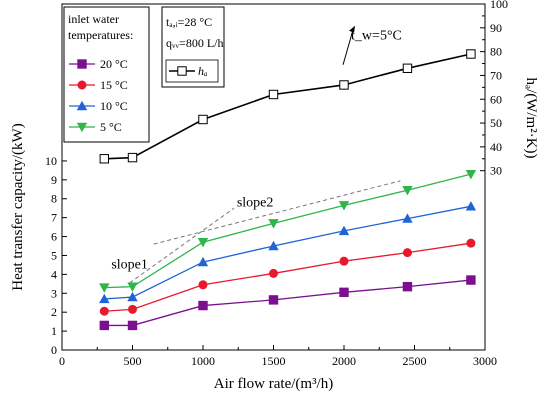 Image resolution: width=550 pixels, height=404 pixels. I want to click on y-tick-label: 5, so click(54, 255).